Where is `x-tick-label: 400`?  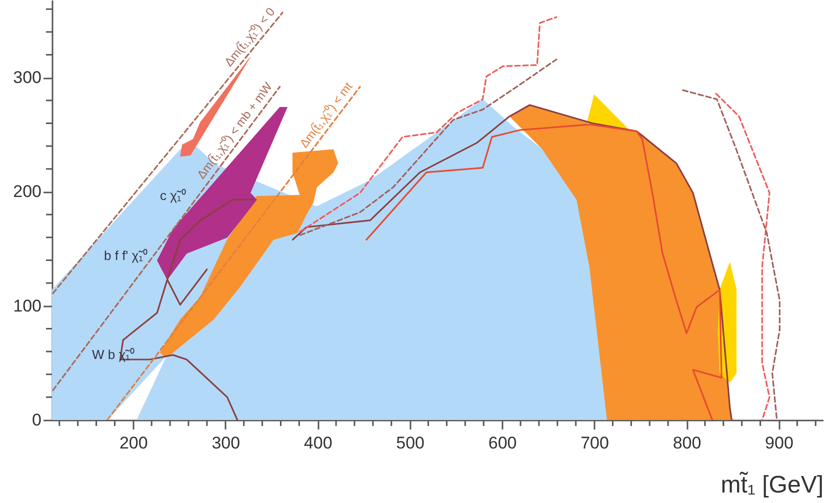 x-tick-label: 400 is located at coordinates (318, 443).